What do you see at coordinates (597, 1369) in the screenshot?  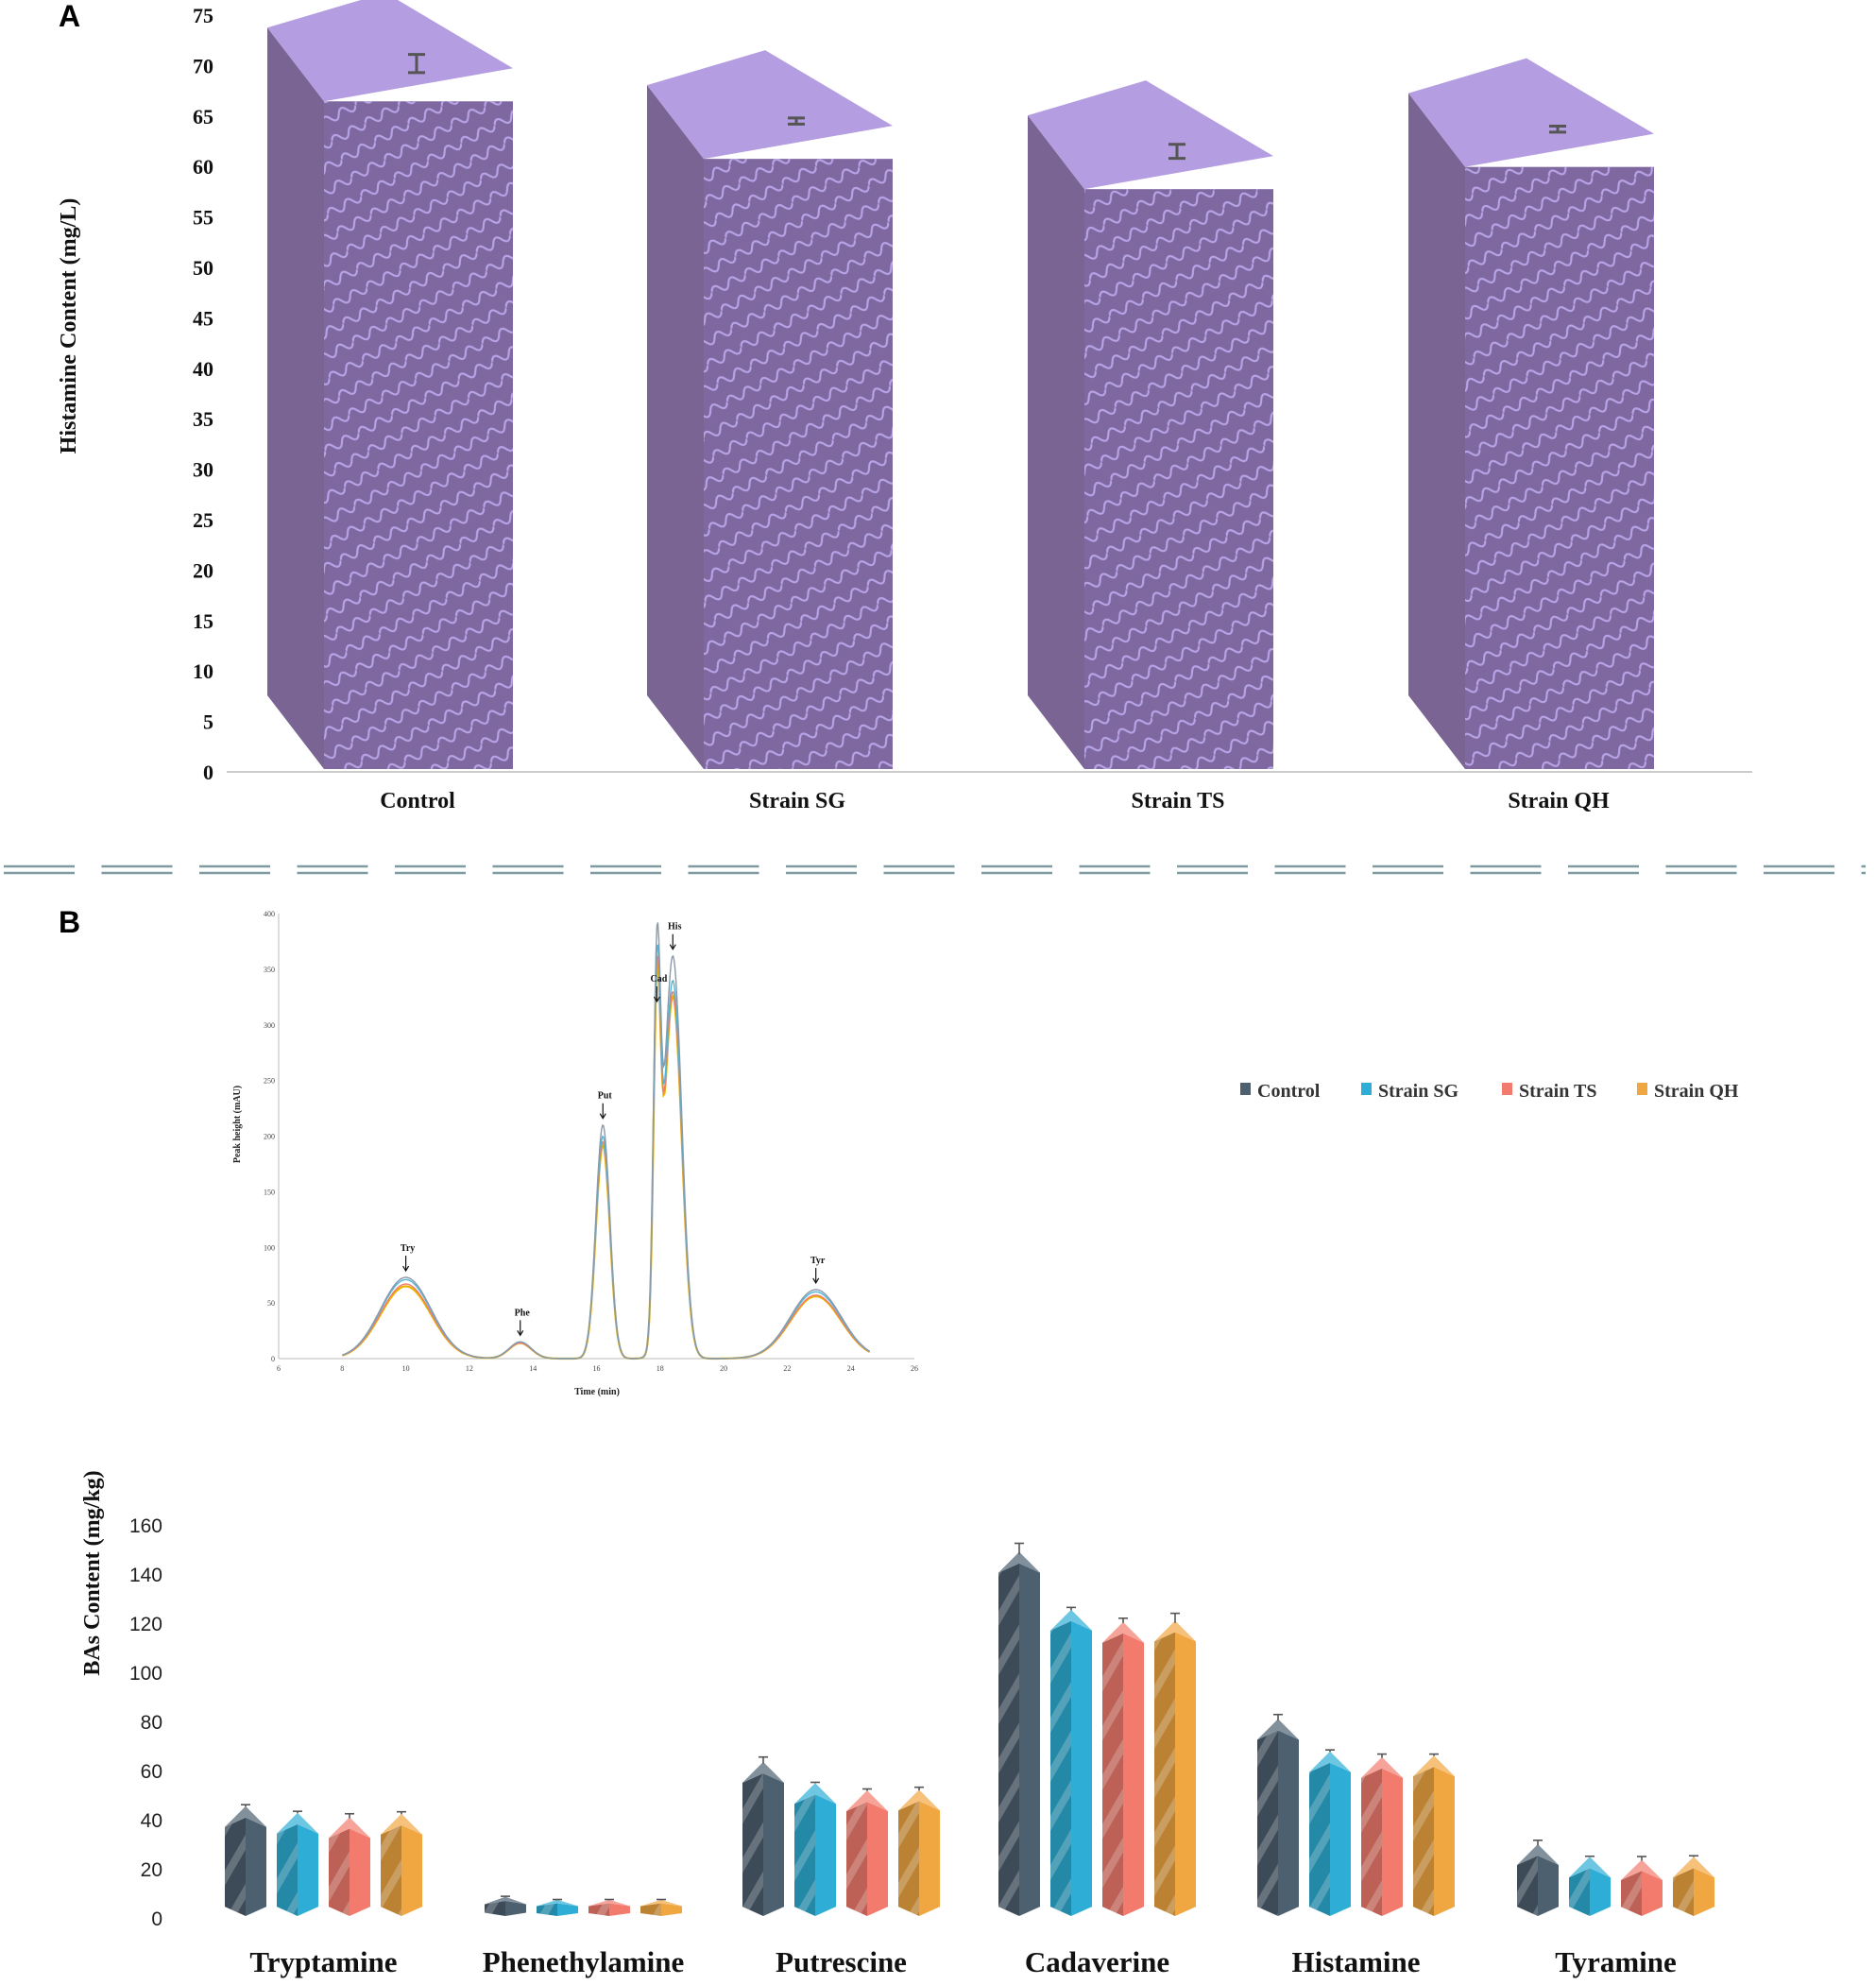 I see `inset-x-tick-label: 16` at bounding box center [597, 1369].